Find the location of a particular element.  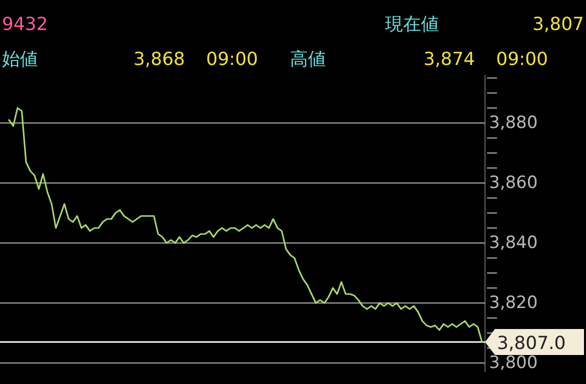

text: 3,807 is located at coordinates (558, 24).